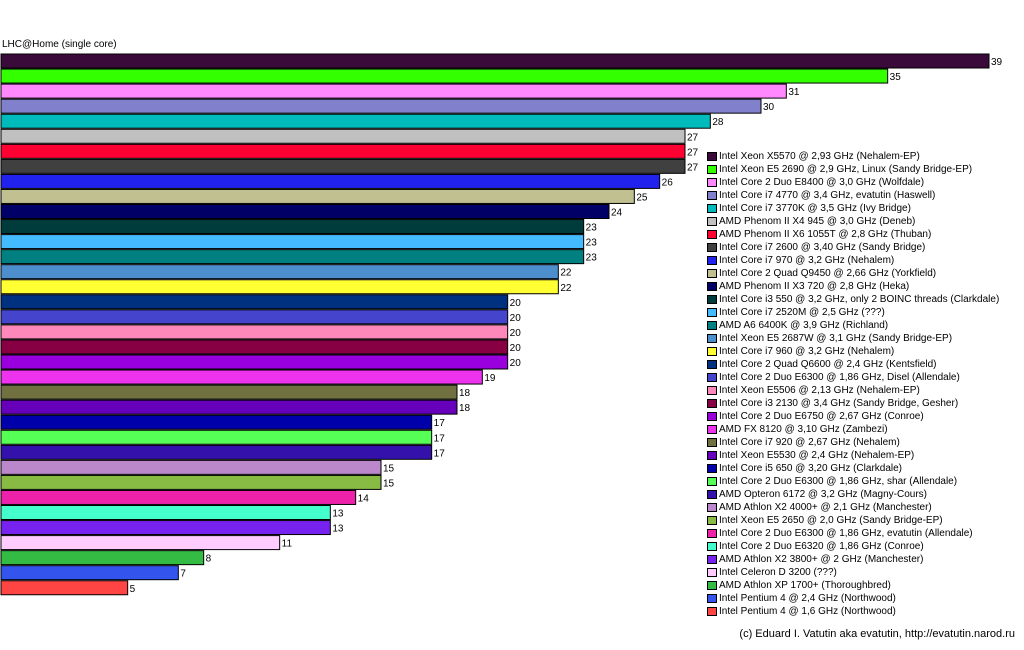 This screenshot has width=1024, height=650. I want to click on legend-label: Intel Celeron D 3200 (???), so click(778, 572).